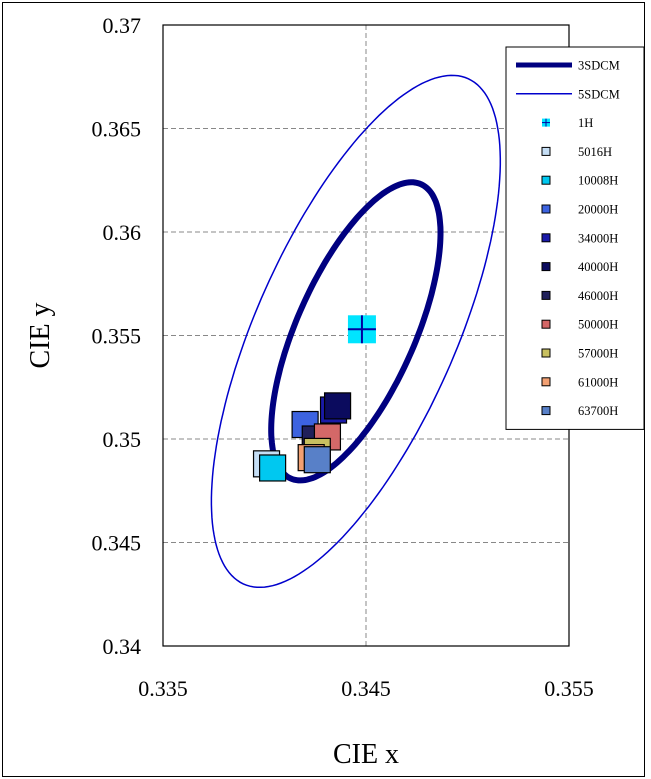 The height and width of the screenshot is (779, 651). Describe the element at coordinates (598, 238) in the screenshot. I see `legend-label: 34000H` at that location.